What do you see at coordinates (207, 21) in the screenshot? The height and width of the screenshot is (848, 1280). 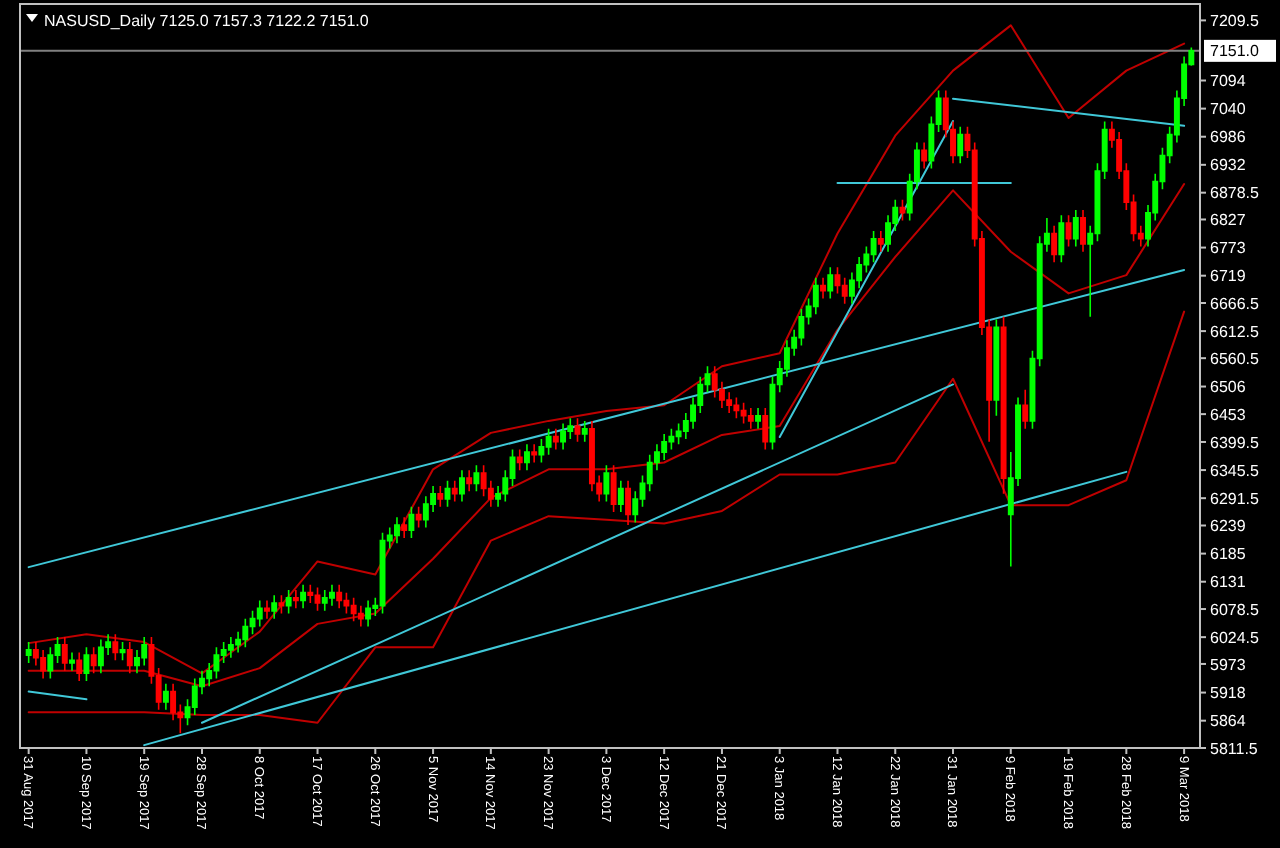 I see `text: NASUSD_Daily 7125.0 7157.3 7122.2 7151.0` at bounding box center [207, 21].